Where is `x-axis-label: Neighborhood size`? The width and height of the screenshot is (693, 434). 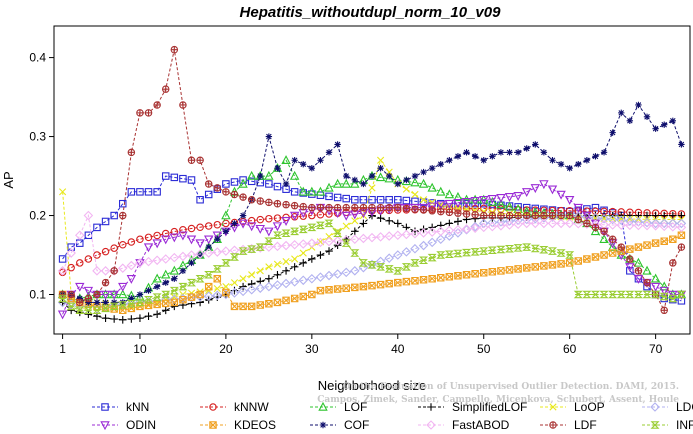
x-axis-label: Neighborhood size is located at coordinates (372, 385).